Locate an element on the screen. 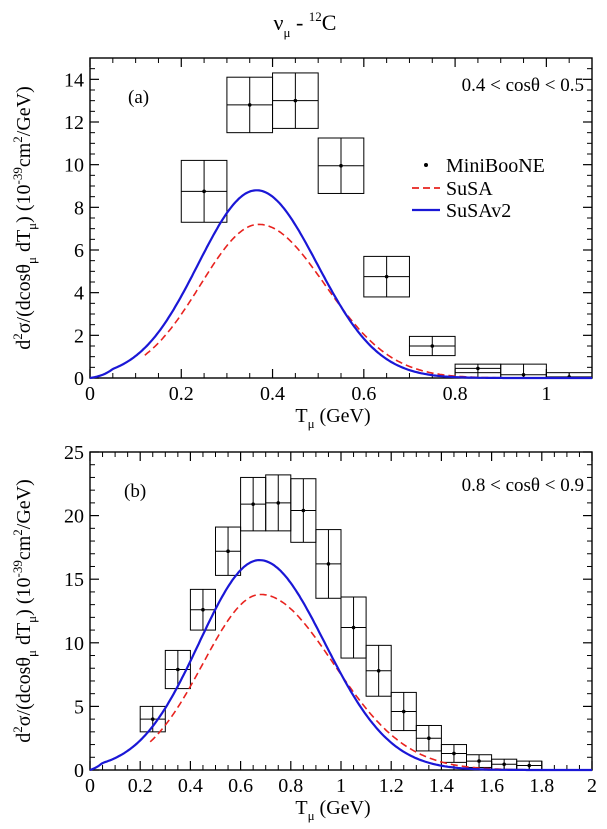  figure-title: νμ - 12C is located at coordinates (305, 24).